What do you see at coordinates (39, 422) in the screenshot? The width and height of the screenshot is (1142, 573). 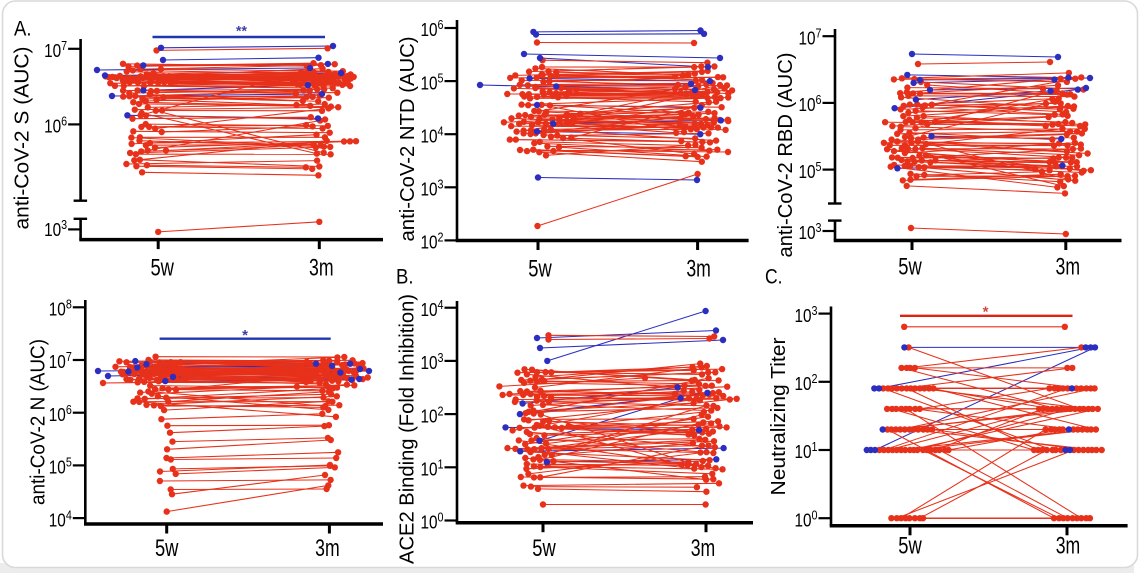 I see `svg-text: anti-CoV-2 N (AUC)` at bounding box center [39, 422].